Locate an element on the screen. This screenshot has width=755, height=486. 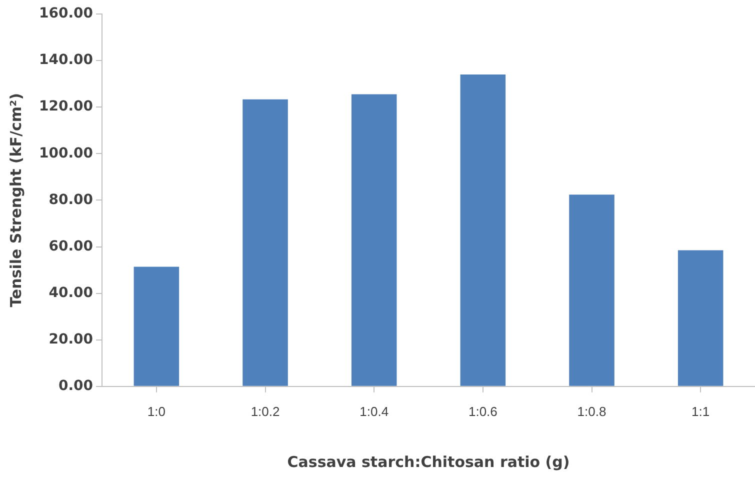
x-axis-title: Cassava starch:Chitosan ratio (g) is located at coordinates (428, 461).